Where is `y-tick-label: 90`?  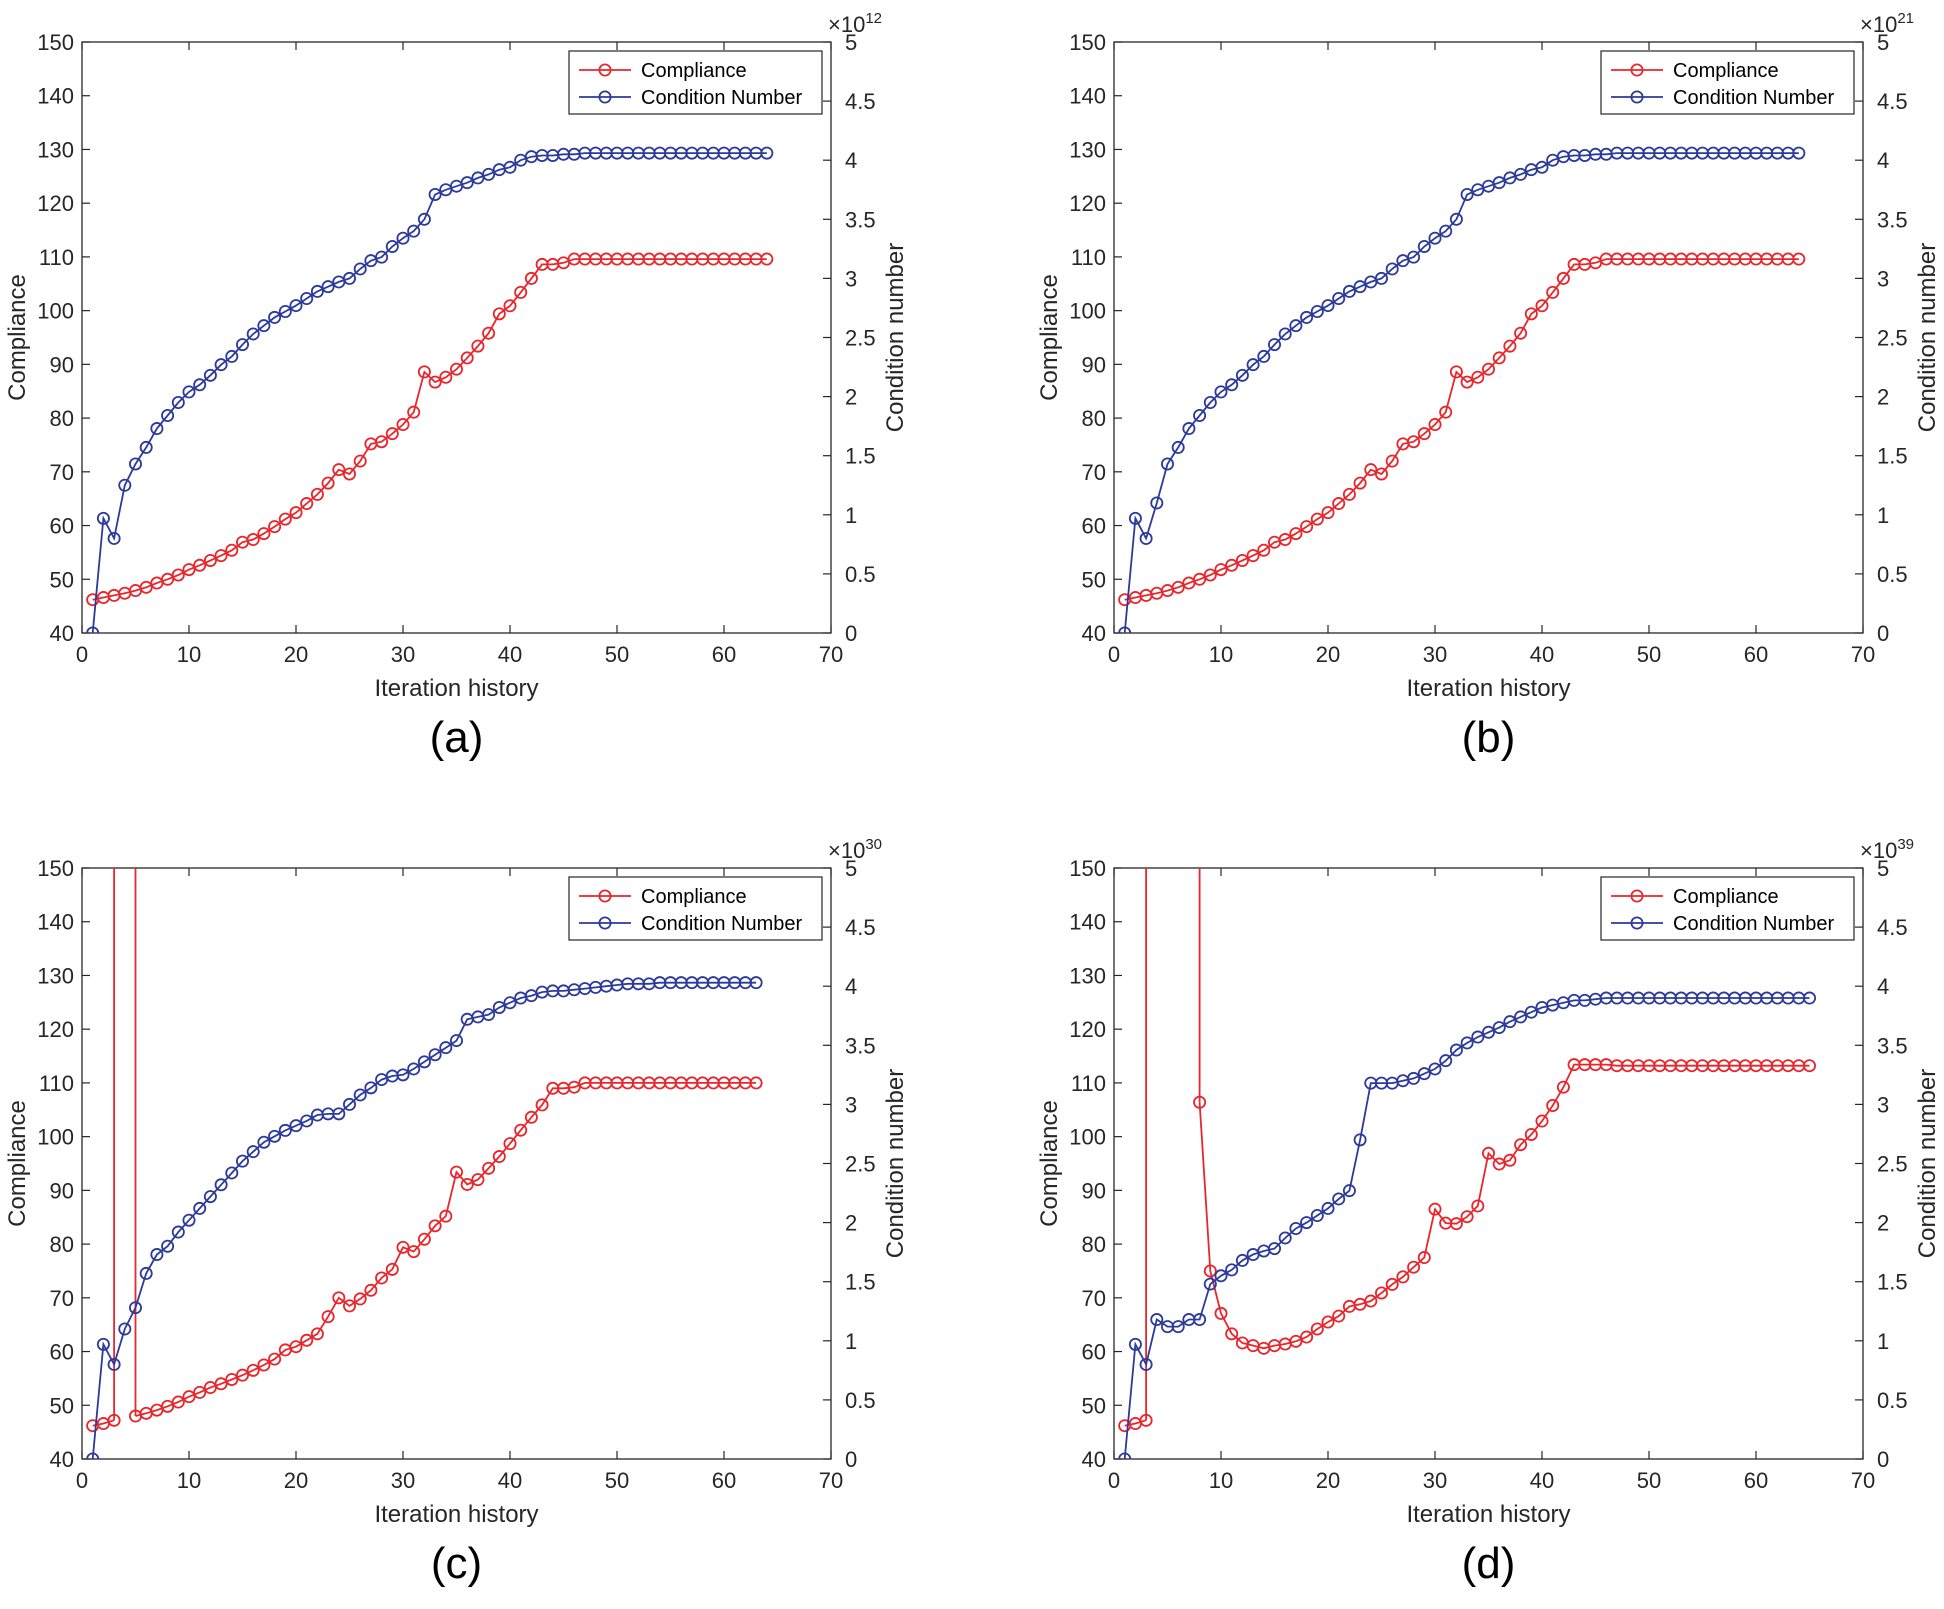 y-tick-label: 90 is located at coordinates (1094, 1190).